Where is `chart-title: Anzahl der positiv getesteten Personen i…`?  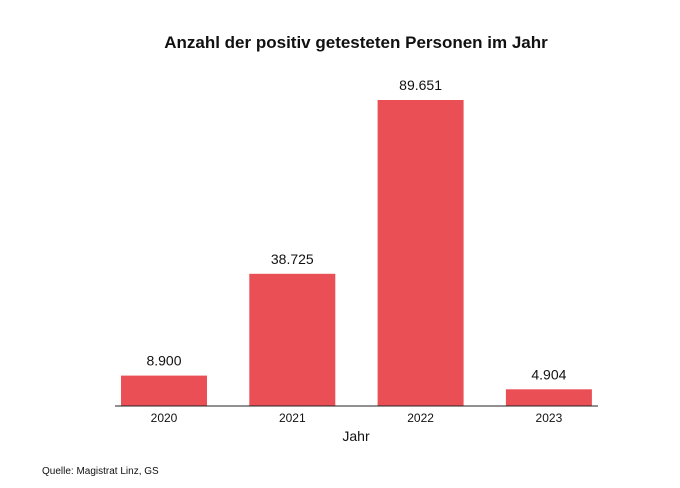
chart-title: Anzahl der positiv getesteten Personen i… is located at coordinates (356, 42).